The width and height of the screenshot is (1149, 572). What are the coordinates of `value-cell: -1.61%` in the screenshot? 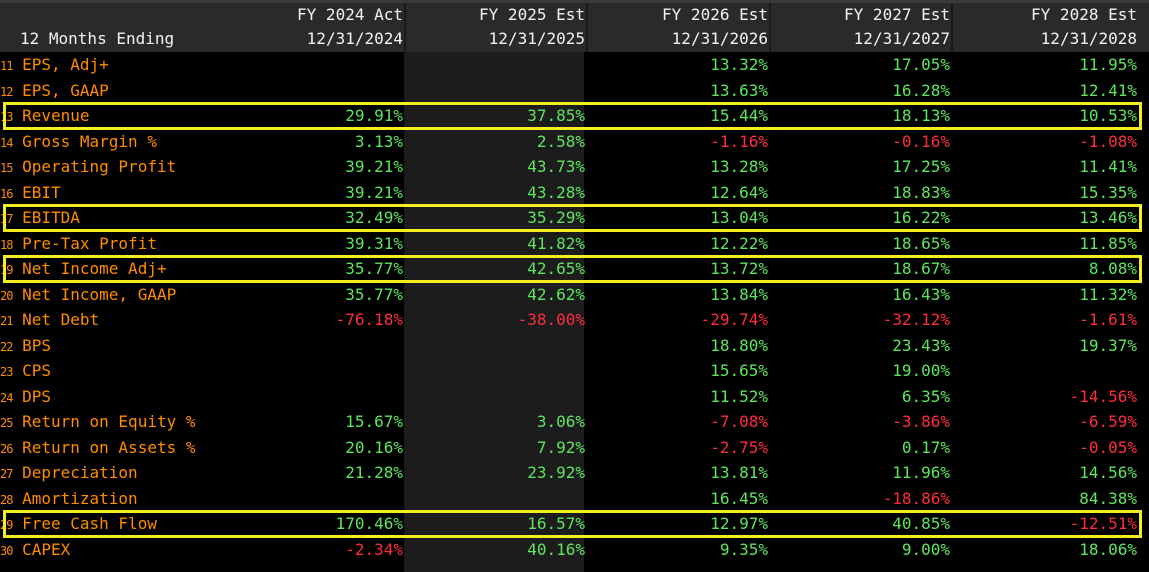 It's located at (1108, 319).